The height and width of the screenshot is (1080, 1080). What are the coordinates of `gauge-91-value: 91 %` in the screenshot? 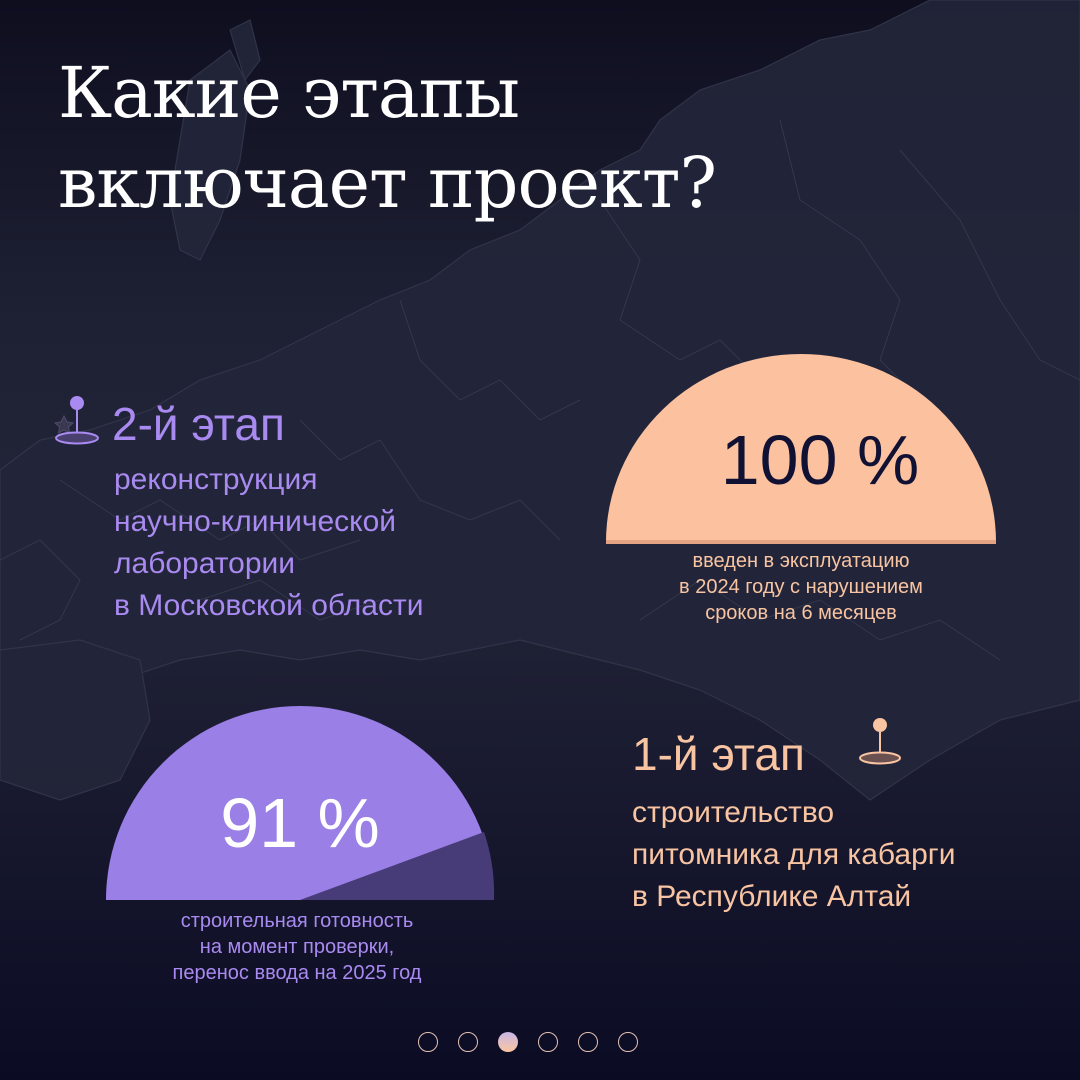 It's located at (300, 823).